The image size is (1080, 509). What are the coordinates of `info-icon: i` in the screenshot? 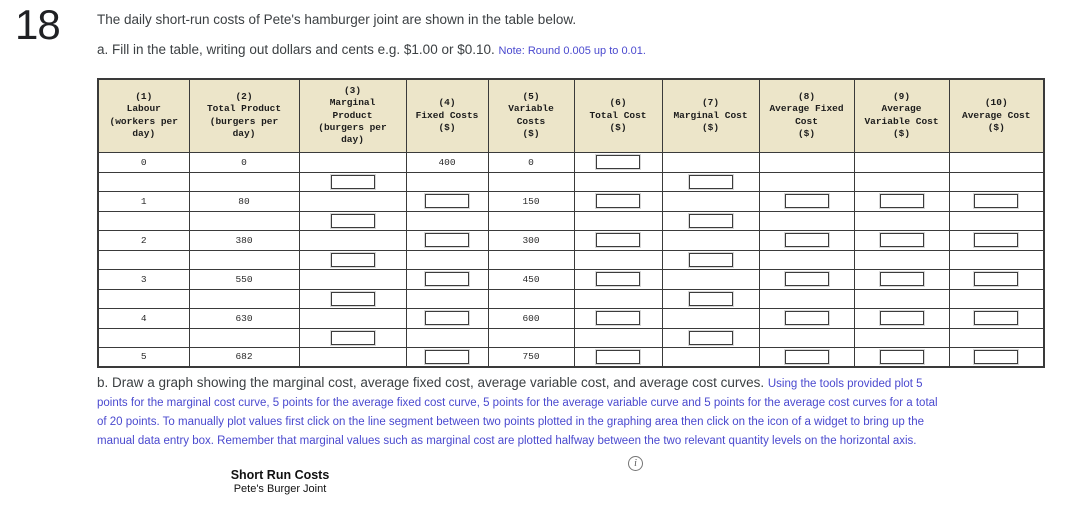 It's located at (635, 463).